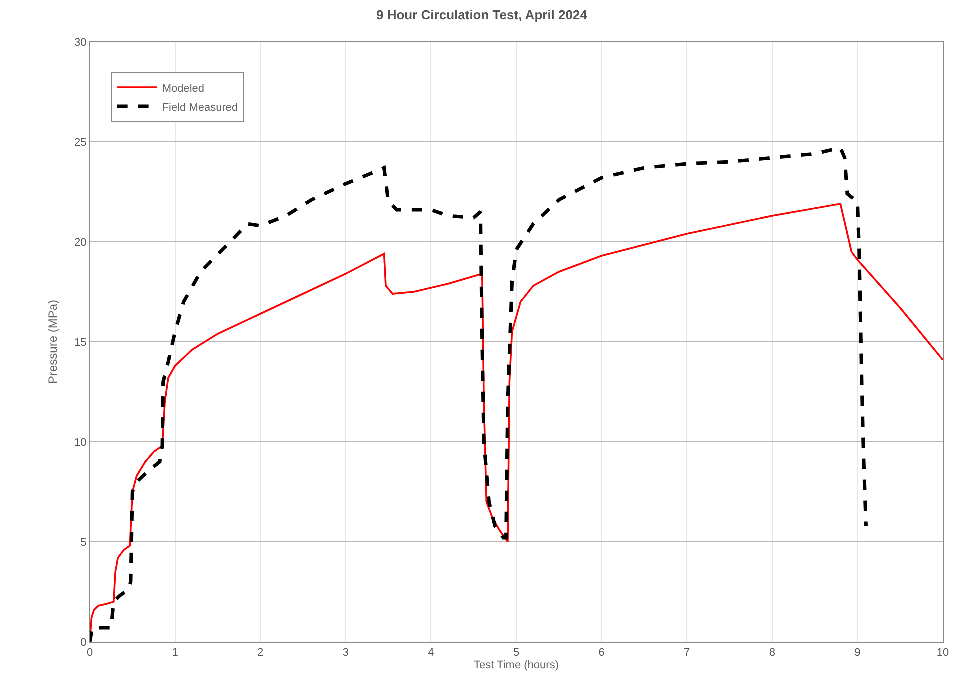  What do you see at coordinates (200, 108) in the screenshot?
I see `legend-label: Field Measured` at bounding box center [200, 108].